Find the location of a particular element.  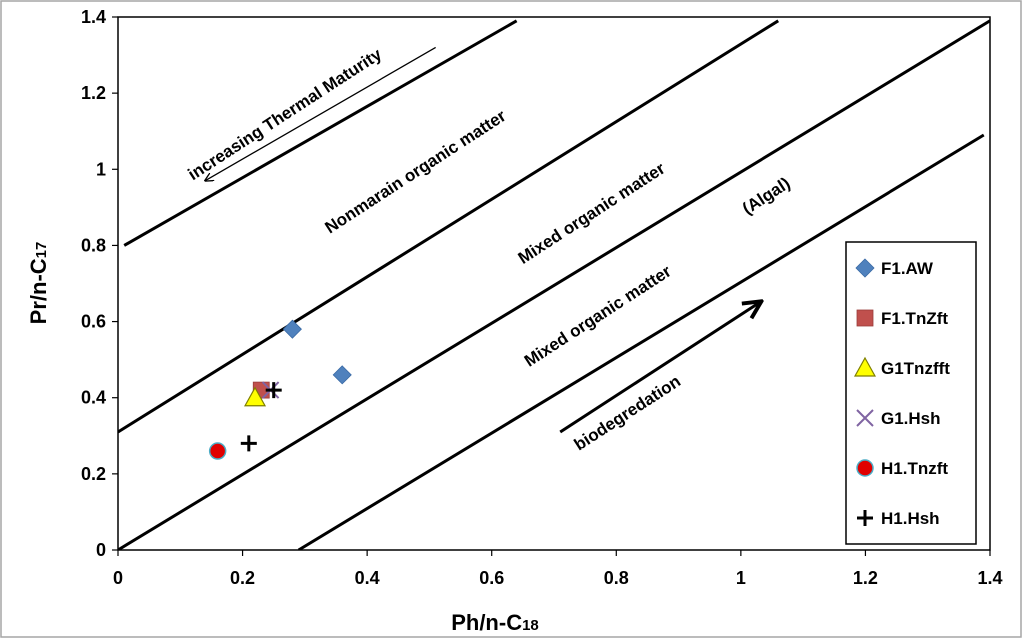

y-tick-label: 0.6 is located at coordinates (93, 322).